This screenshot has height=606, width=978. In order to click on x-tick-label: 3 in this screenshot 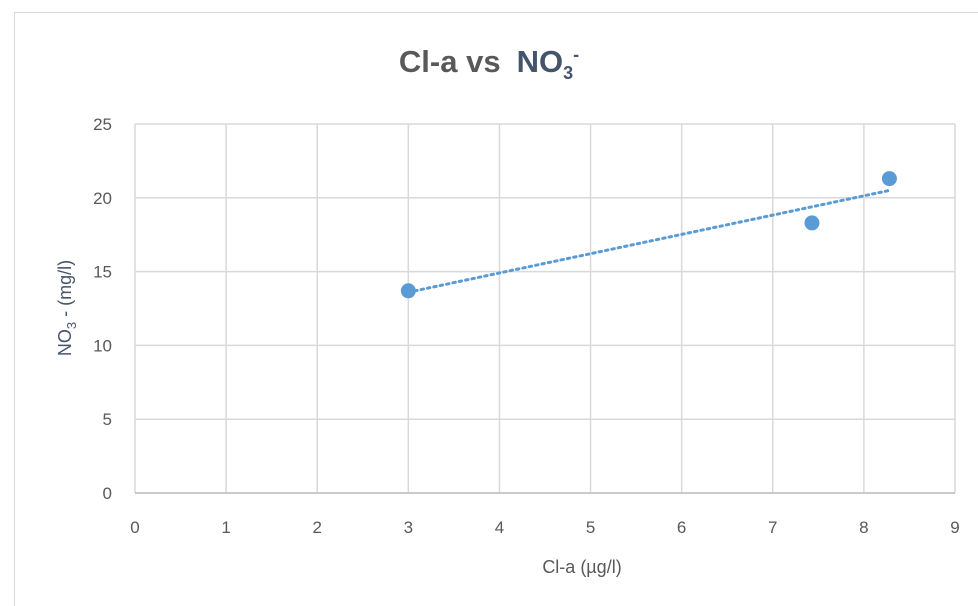, I will do `click(408, 527)`.